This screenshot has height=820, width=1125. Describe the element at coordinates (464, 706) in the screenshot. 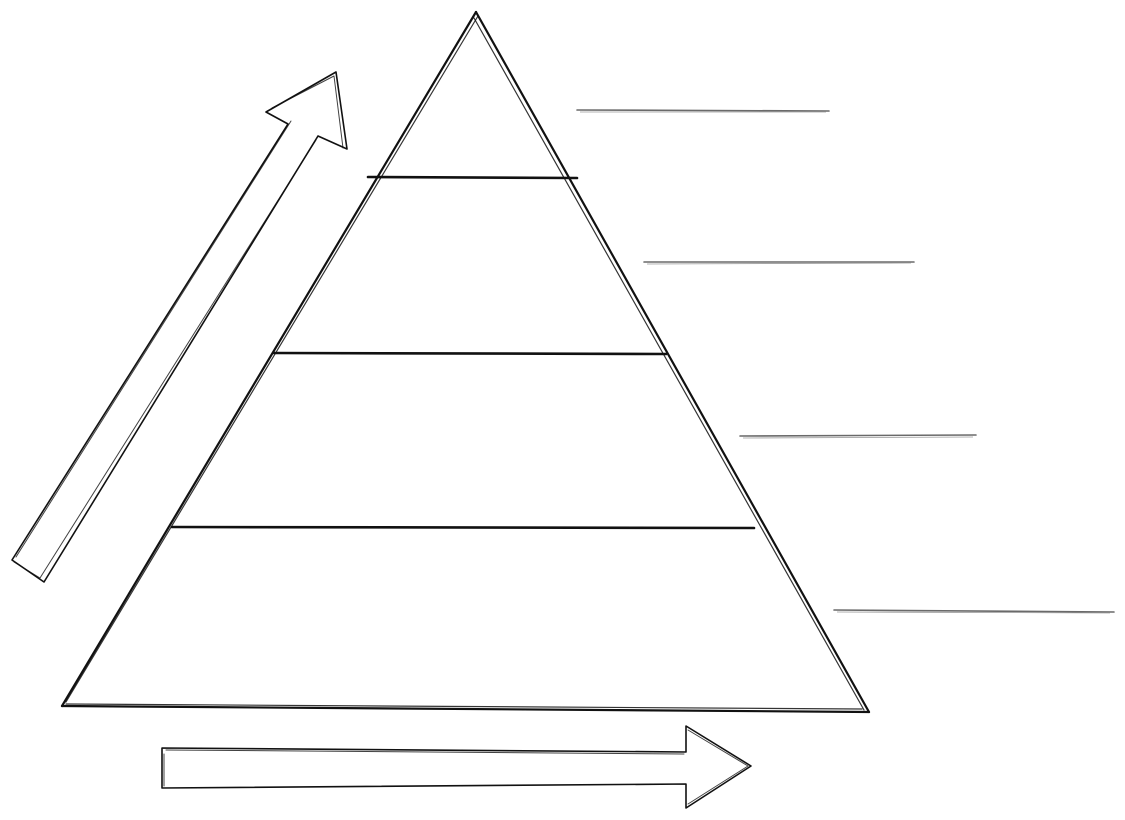

I see `pyramid-base-overstroke` at that location.